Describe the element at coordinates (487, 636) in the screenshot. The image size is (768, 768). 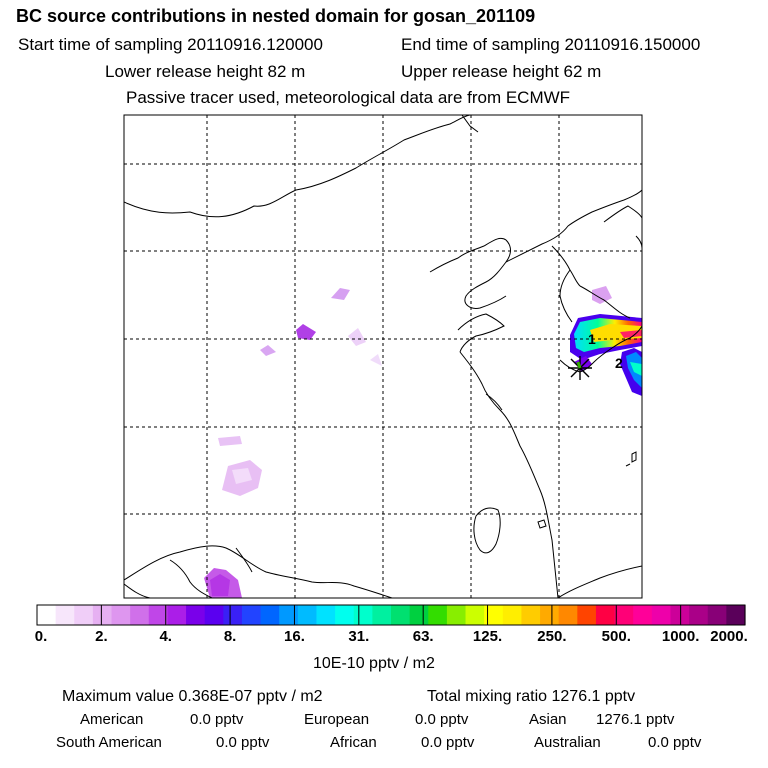
I see `colorbar-tick-label: 125.` at that location.